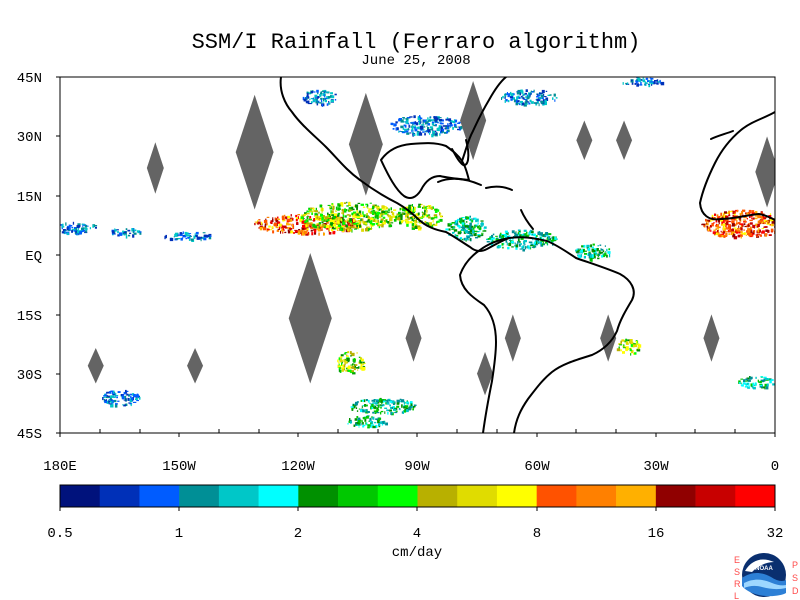 This screenshot has height=600, width=800. I want to click on minor-lon-ticks, so click(417, 431).